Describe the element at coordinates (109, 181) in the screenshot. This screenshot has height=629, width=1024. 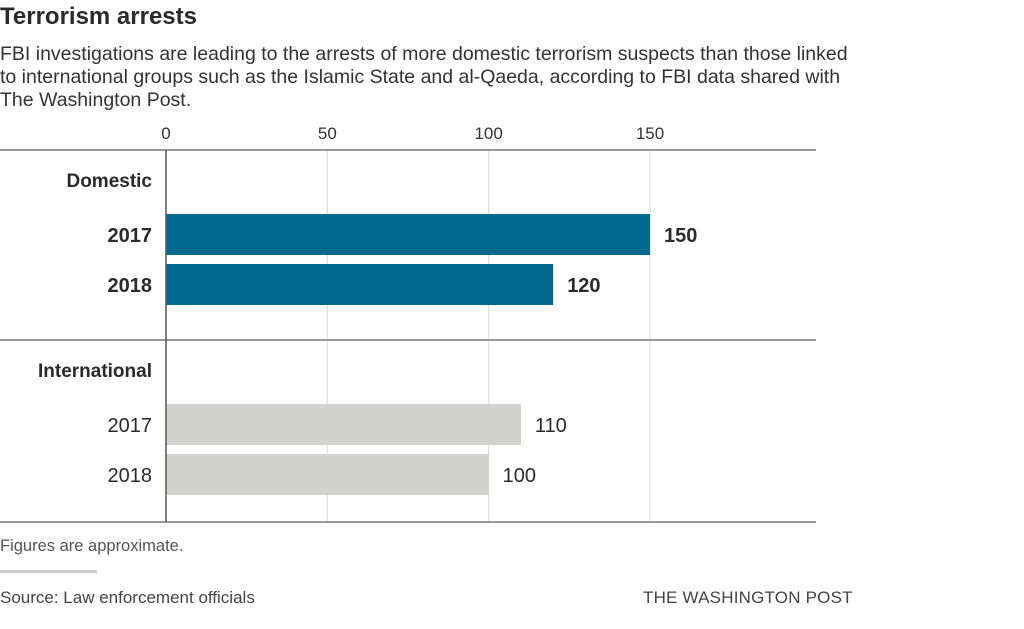
I see `group-label: Domestic` at that location.